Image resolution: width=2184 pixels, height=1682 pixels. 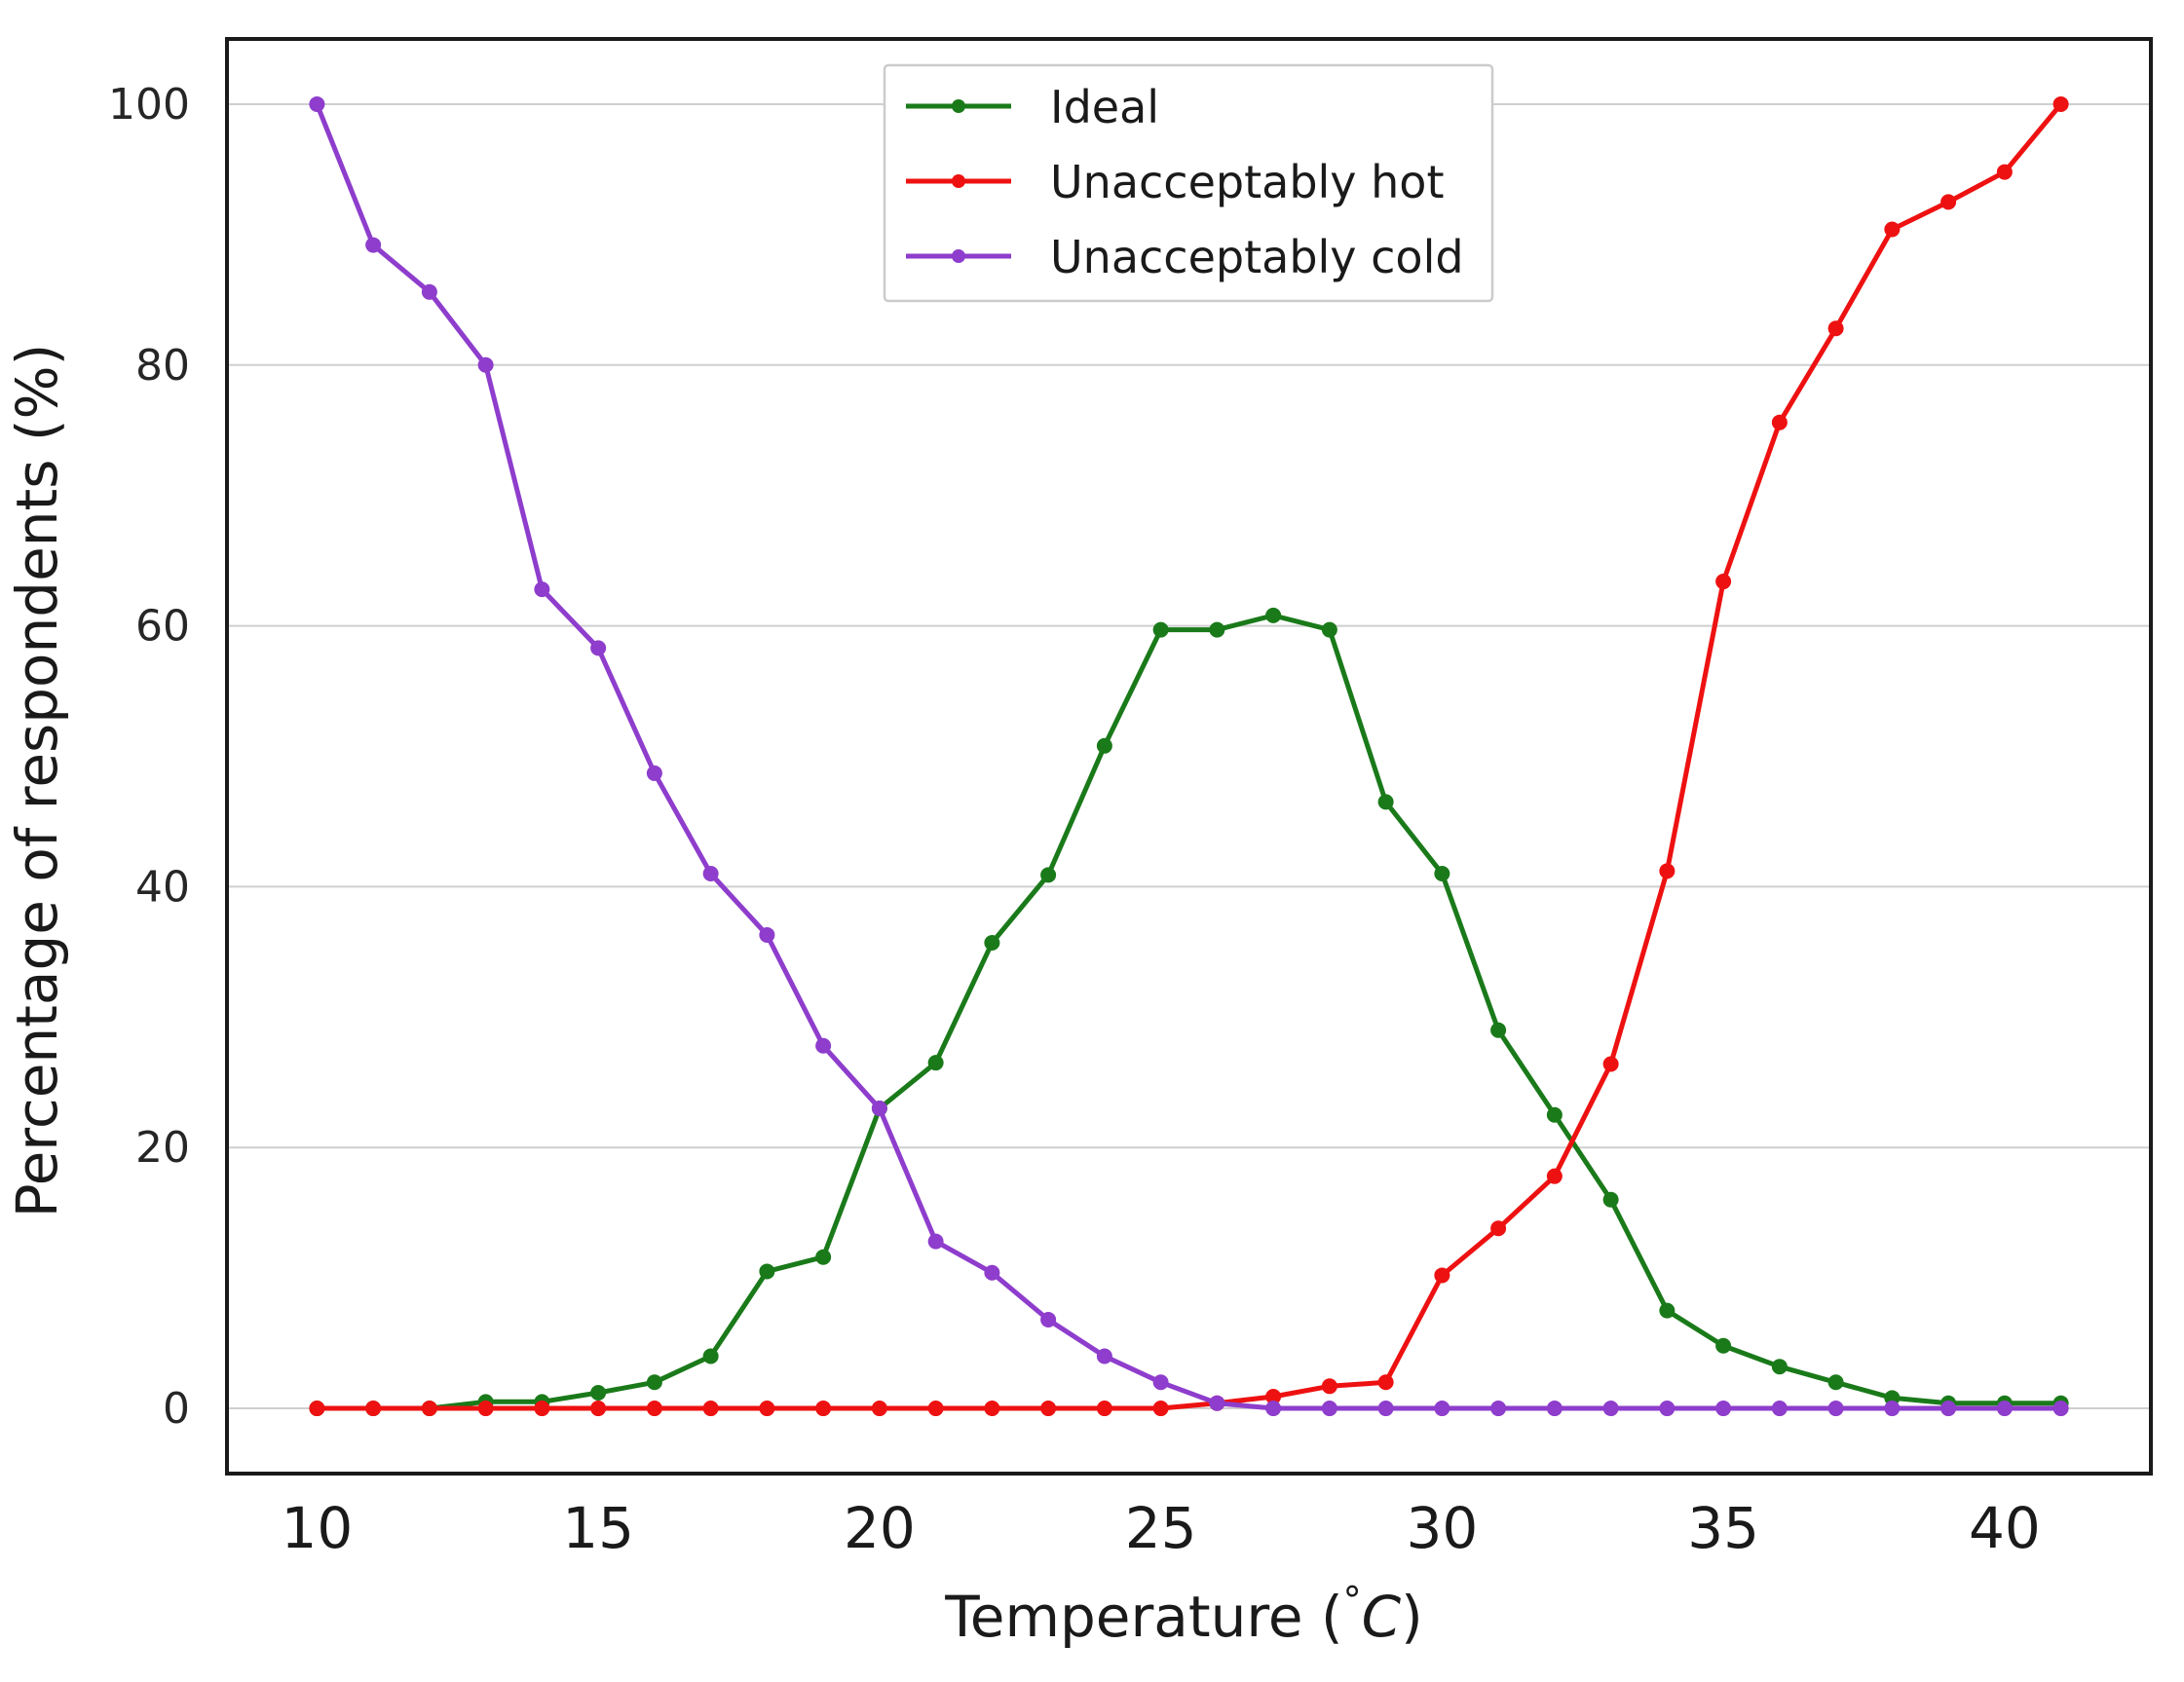 I want to click on x-axis-ticks: 10 15 20 25 30 35 40, so click(x=1160, y=1528).